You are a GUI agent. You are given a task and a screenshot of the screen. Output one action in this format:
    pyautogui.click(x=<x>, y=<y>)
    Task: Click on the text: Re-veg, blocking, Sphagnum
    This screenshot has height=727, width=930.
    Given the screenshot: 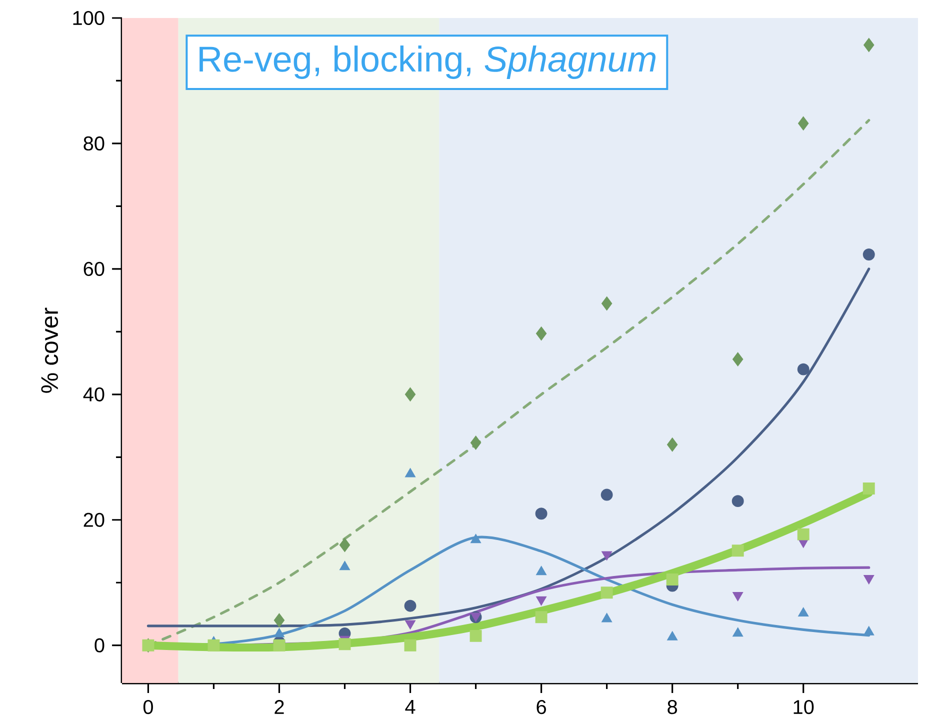 What is the action you would take?
    pyautogui.click(x=428, y=62)
    